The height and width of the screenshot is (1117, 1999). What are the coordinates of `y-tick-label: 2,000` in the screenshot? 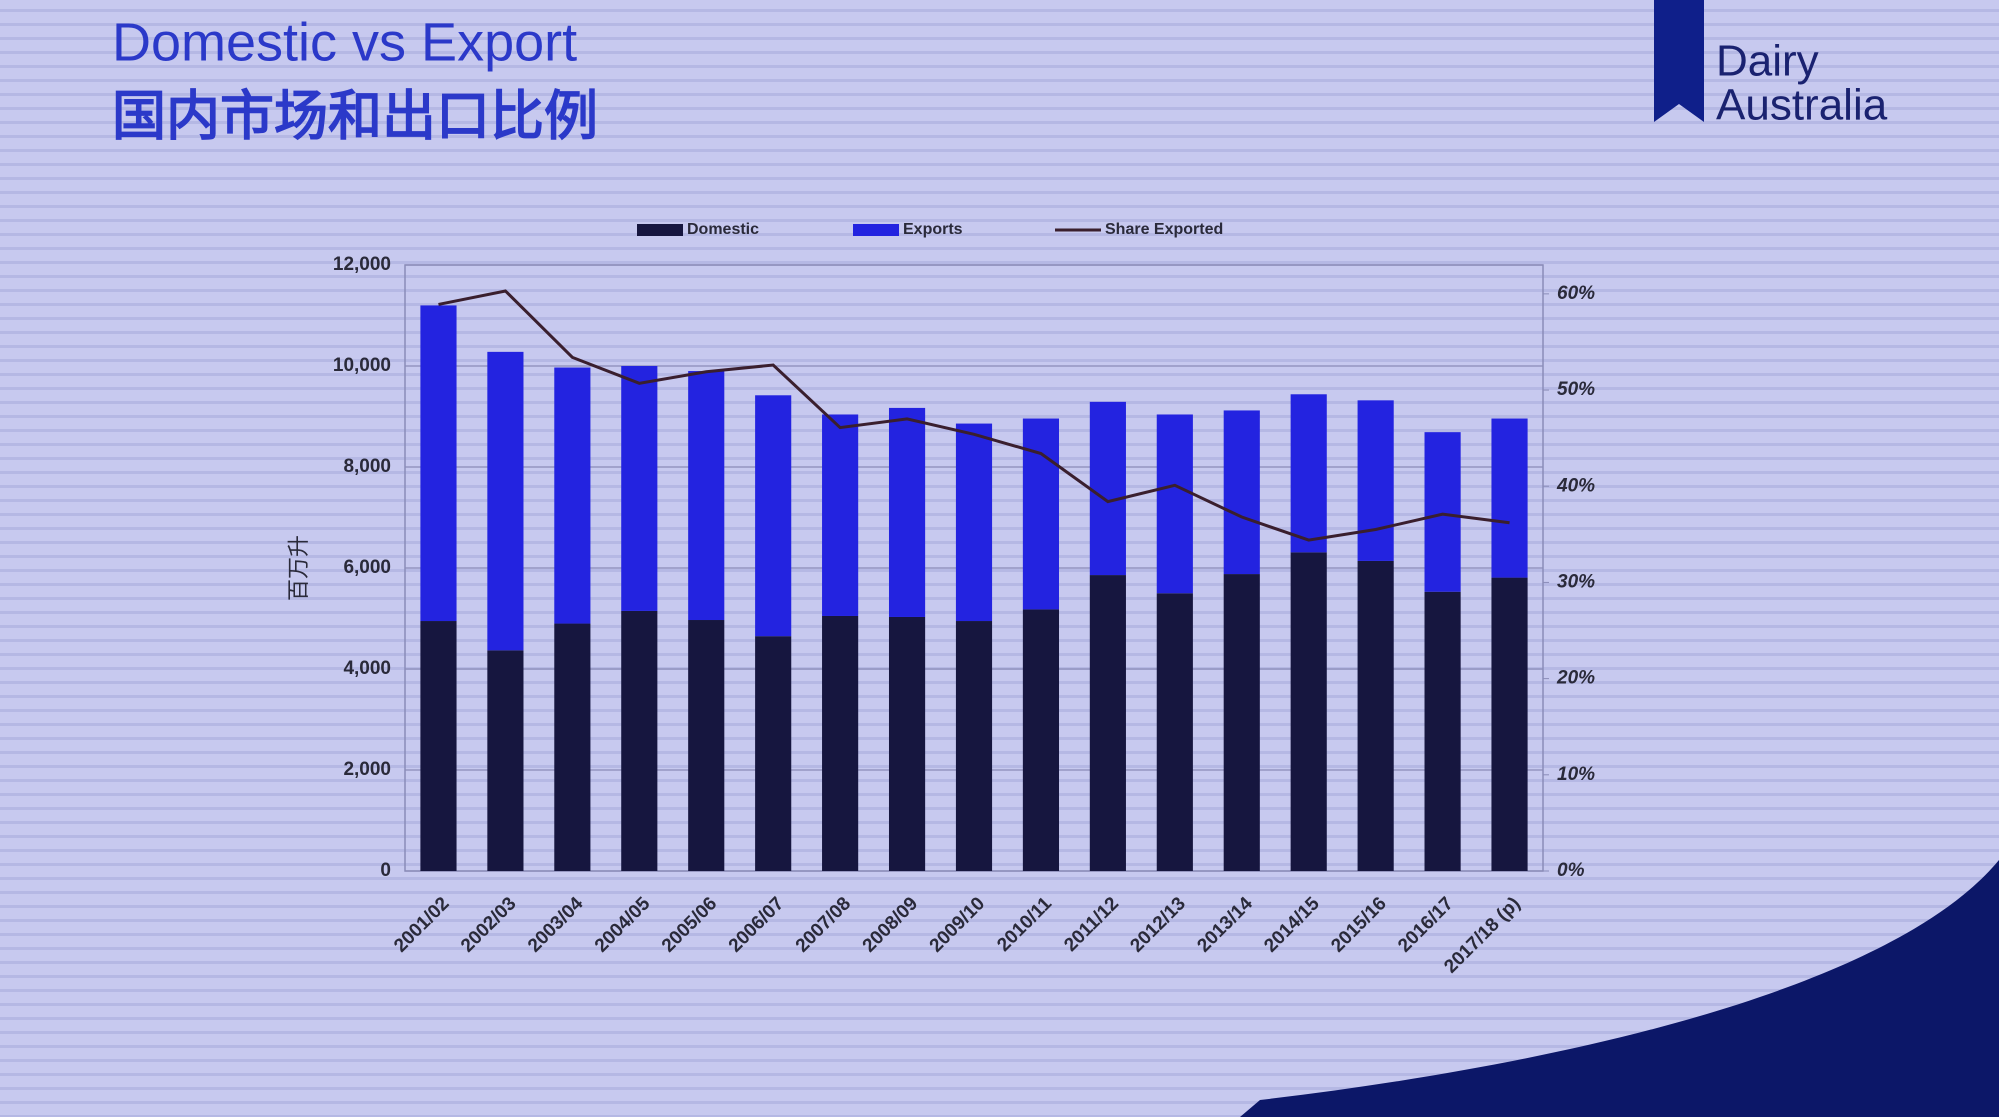 It's located at (367, 769).